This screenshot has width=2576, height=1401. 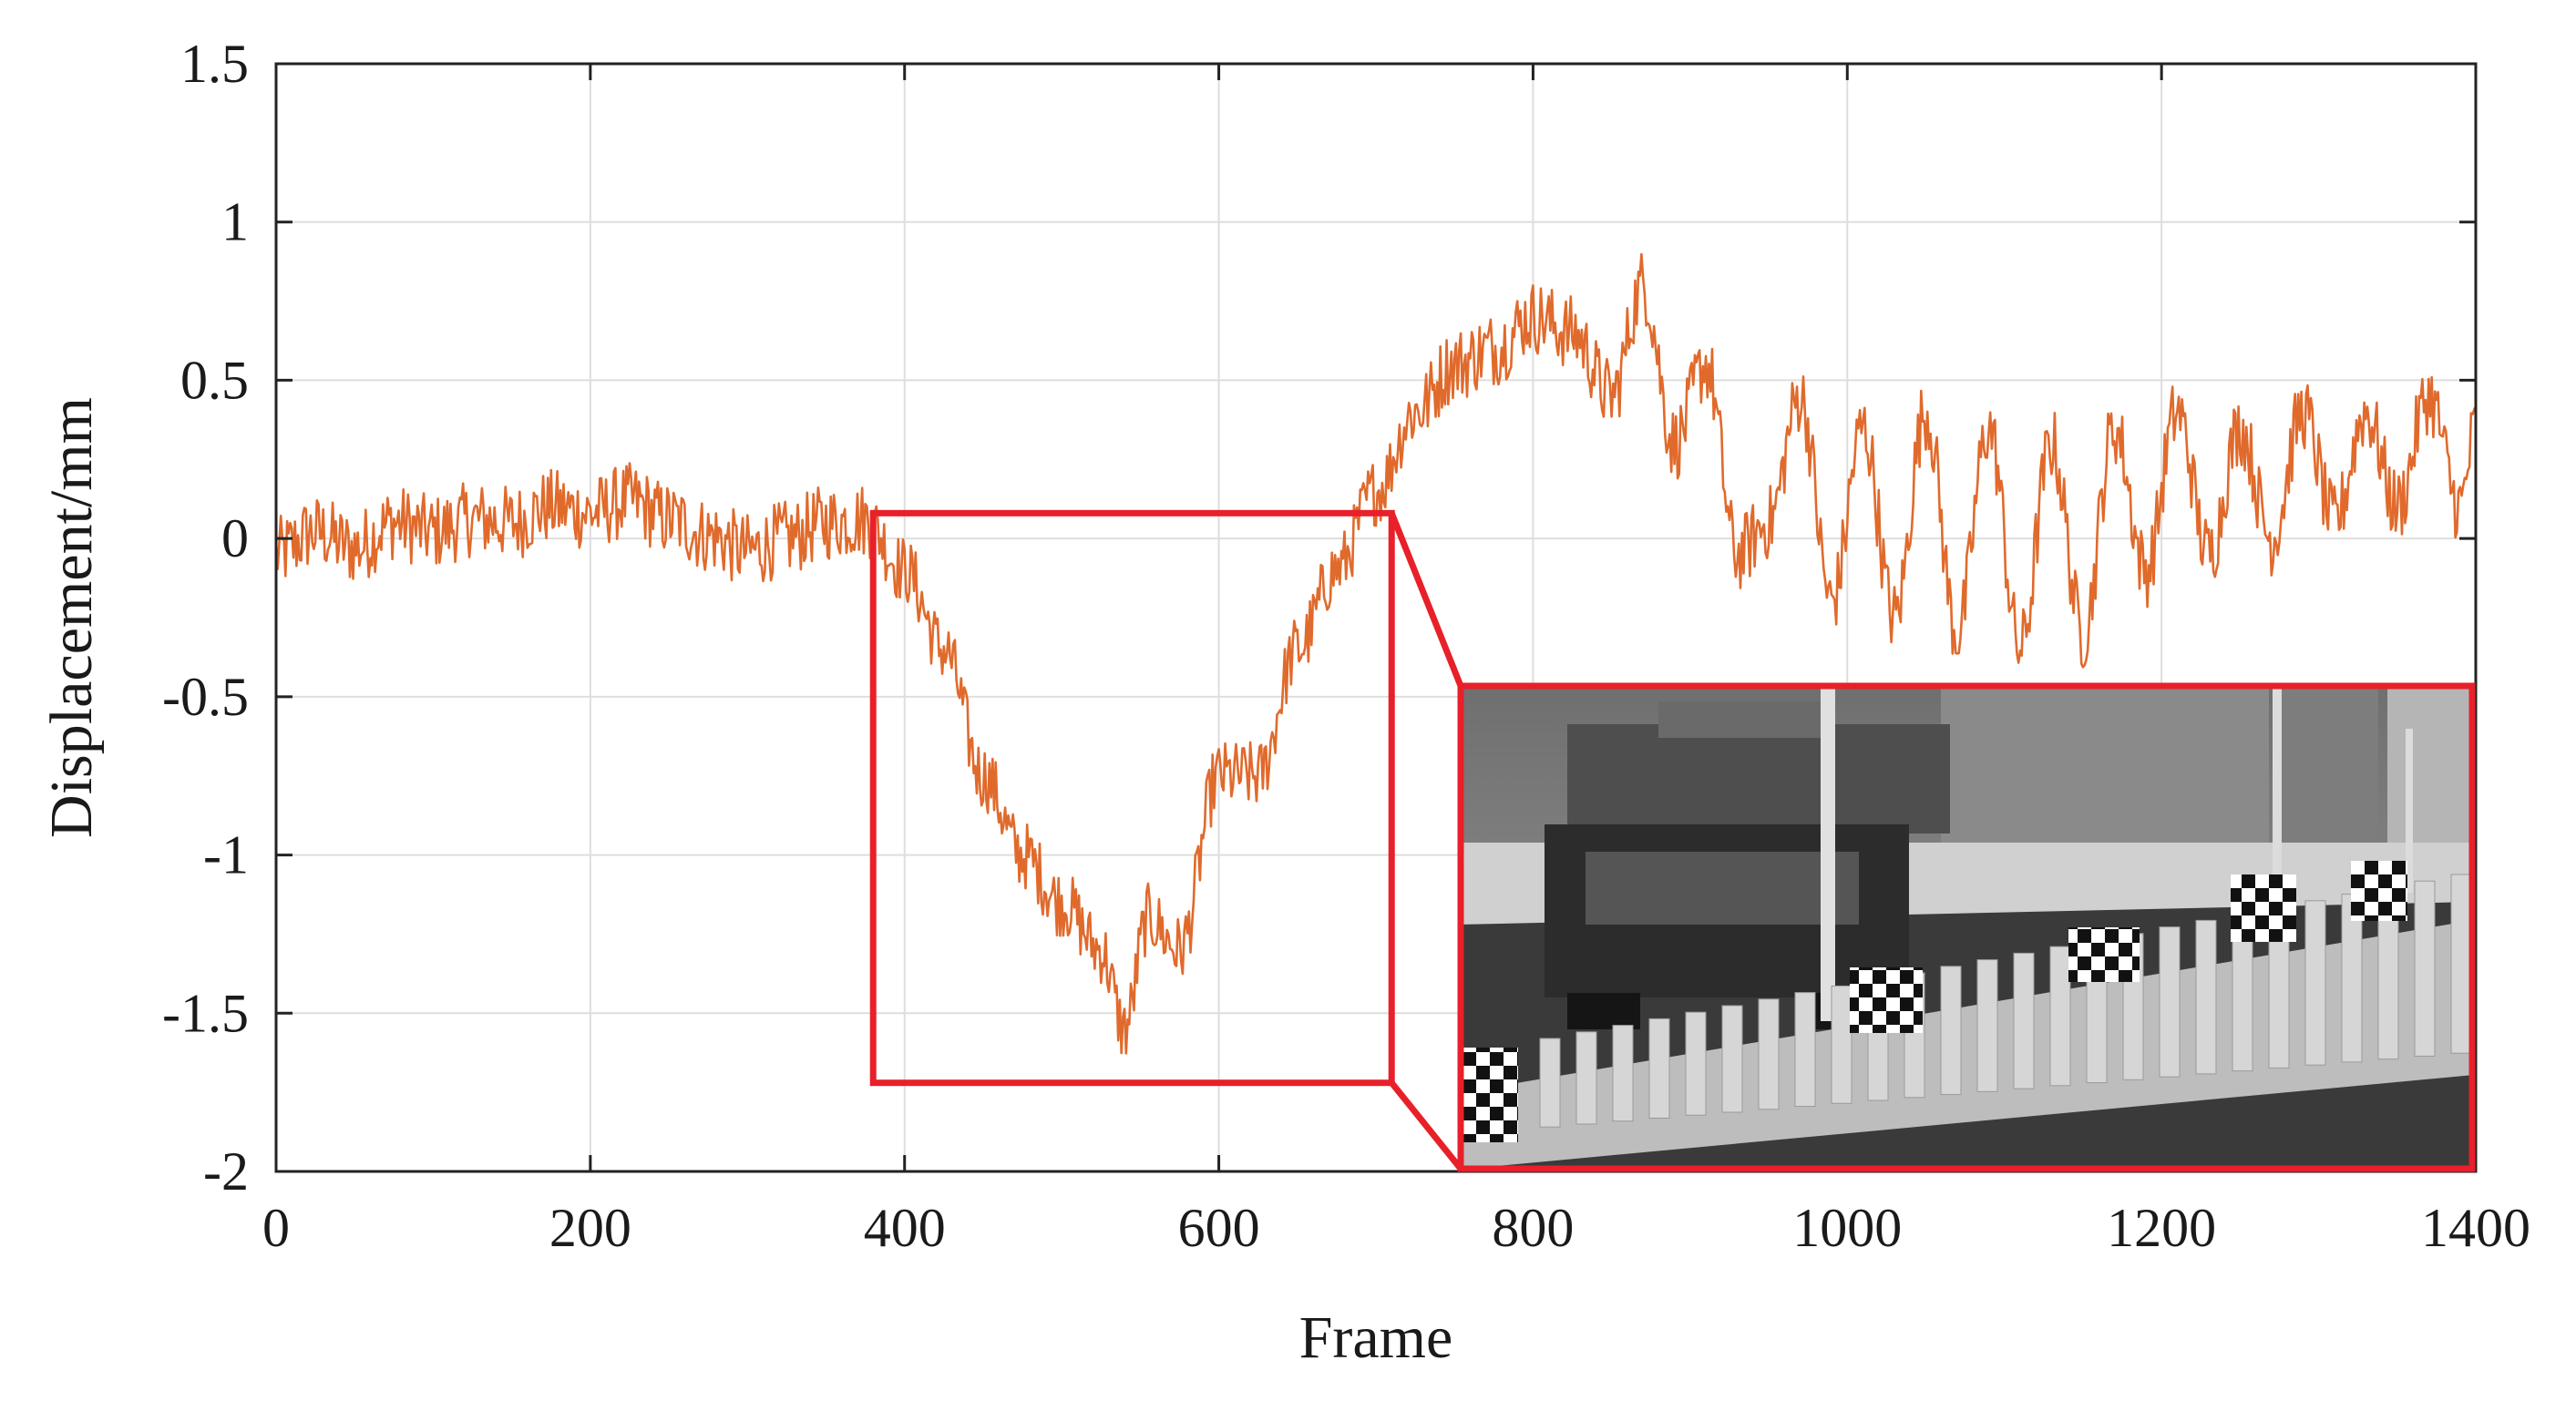 I want to click on y-tick-label: -1, so click(x=226, y=855).